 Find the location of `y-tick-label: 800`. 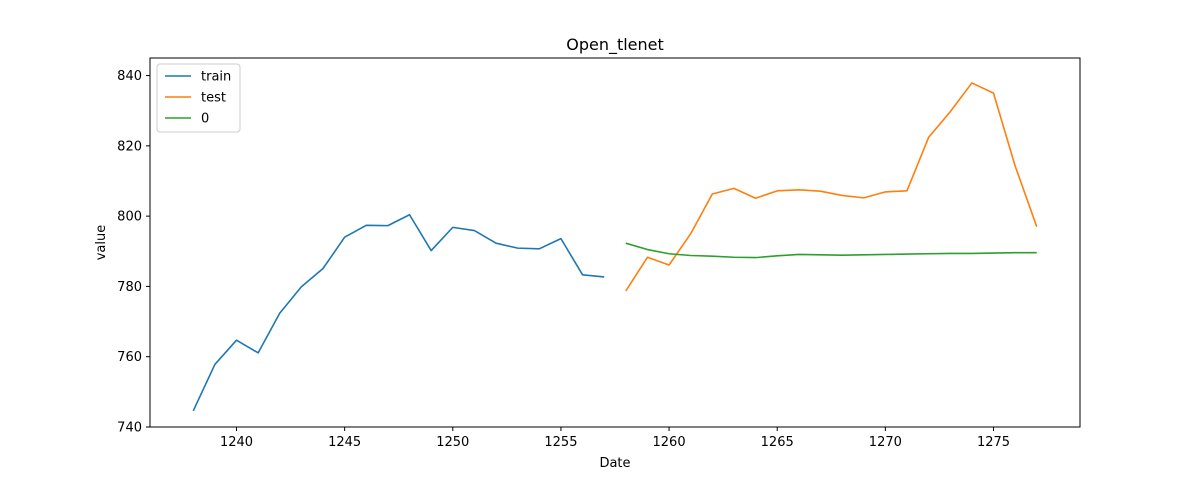

y-tick-label: 800 is located at coordinates (129, 217).